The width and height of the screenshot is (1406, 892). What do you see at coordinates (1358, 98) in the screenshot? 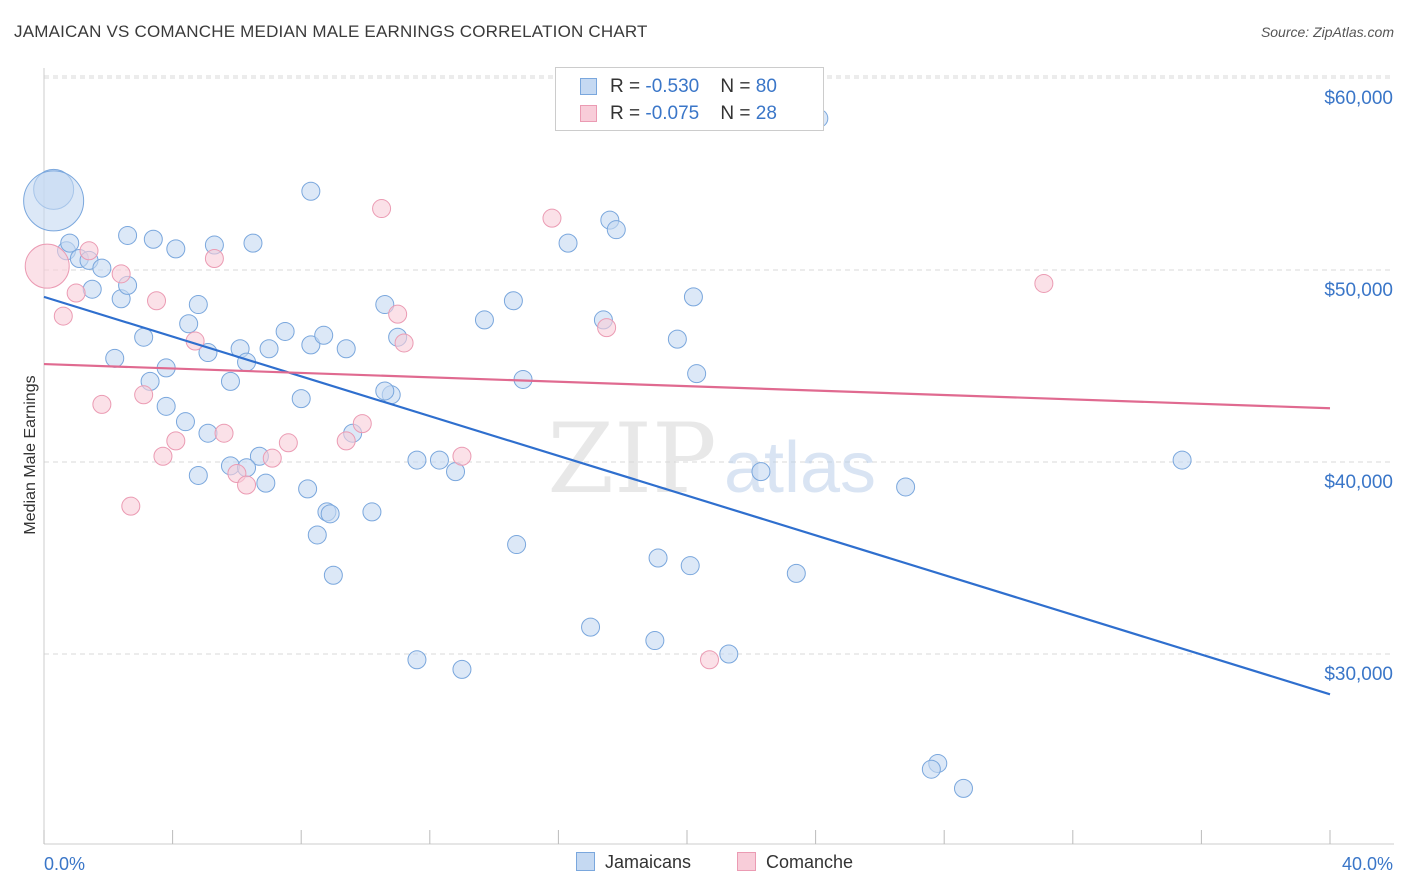
I see `y-tick-label: $60,000` at bounding box center [1358, 98].